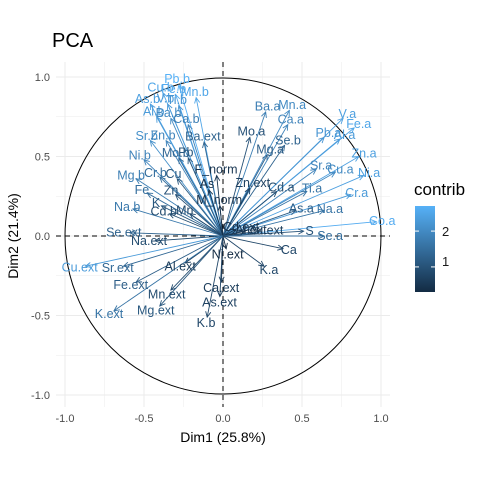 This screenshot has height=480, width=480. Describe the element at coordinates (329, 133) in the screenshot. I see `variable-label: Pb.a` at that location.